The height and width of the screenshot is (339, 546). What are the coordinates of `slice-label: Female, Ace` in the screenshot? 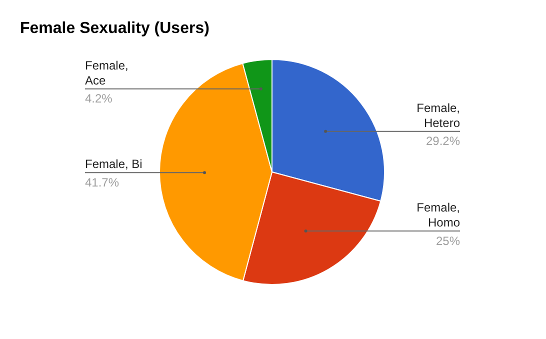 It's located at (106, 73).